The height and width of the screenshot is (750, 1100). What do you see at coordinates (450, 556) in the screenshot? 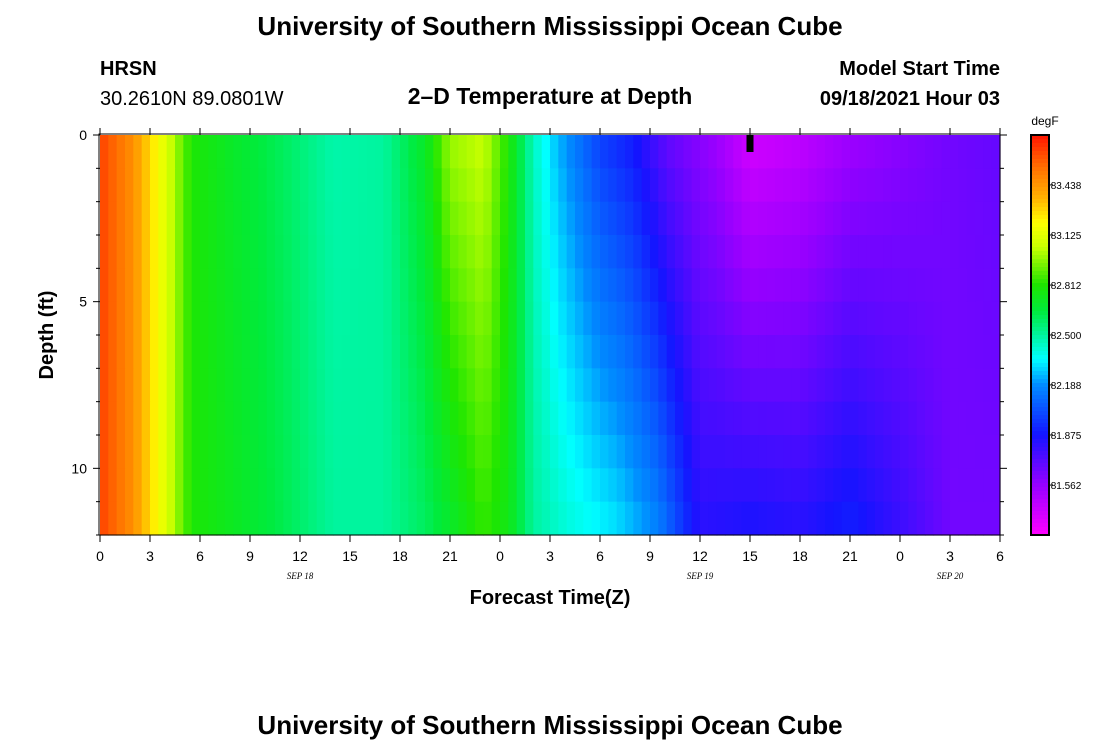
I see `x-tick-label: 21` at bounding box center [450, 556].